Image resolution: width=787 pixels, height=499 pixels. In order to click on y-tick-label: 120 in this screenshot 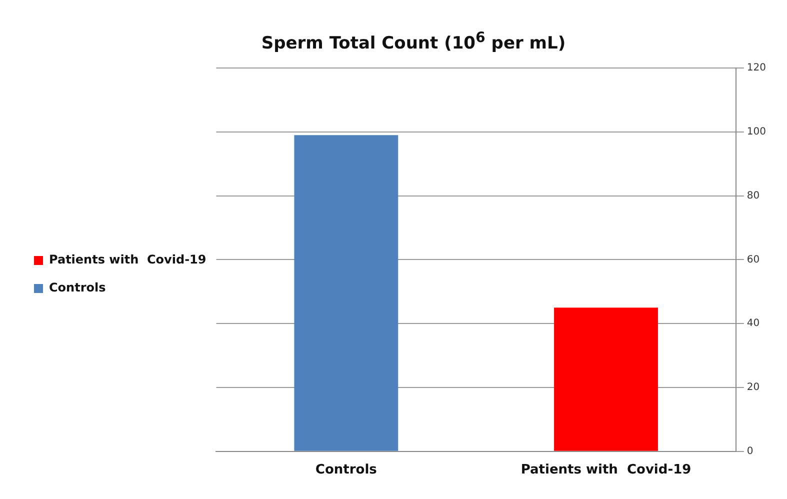, I will do `click(756, 68)`.